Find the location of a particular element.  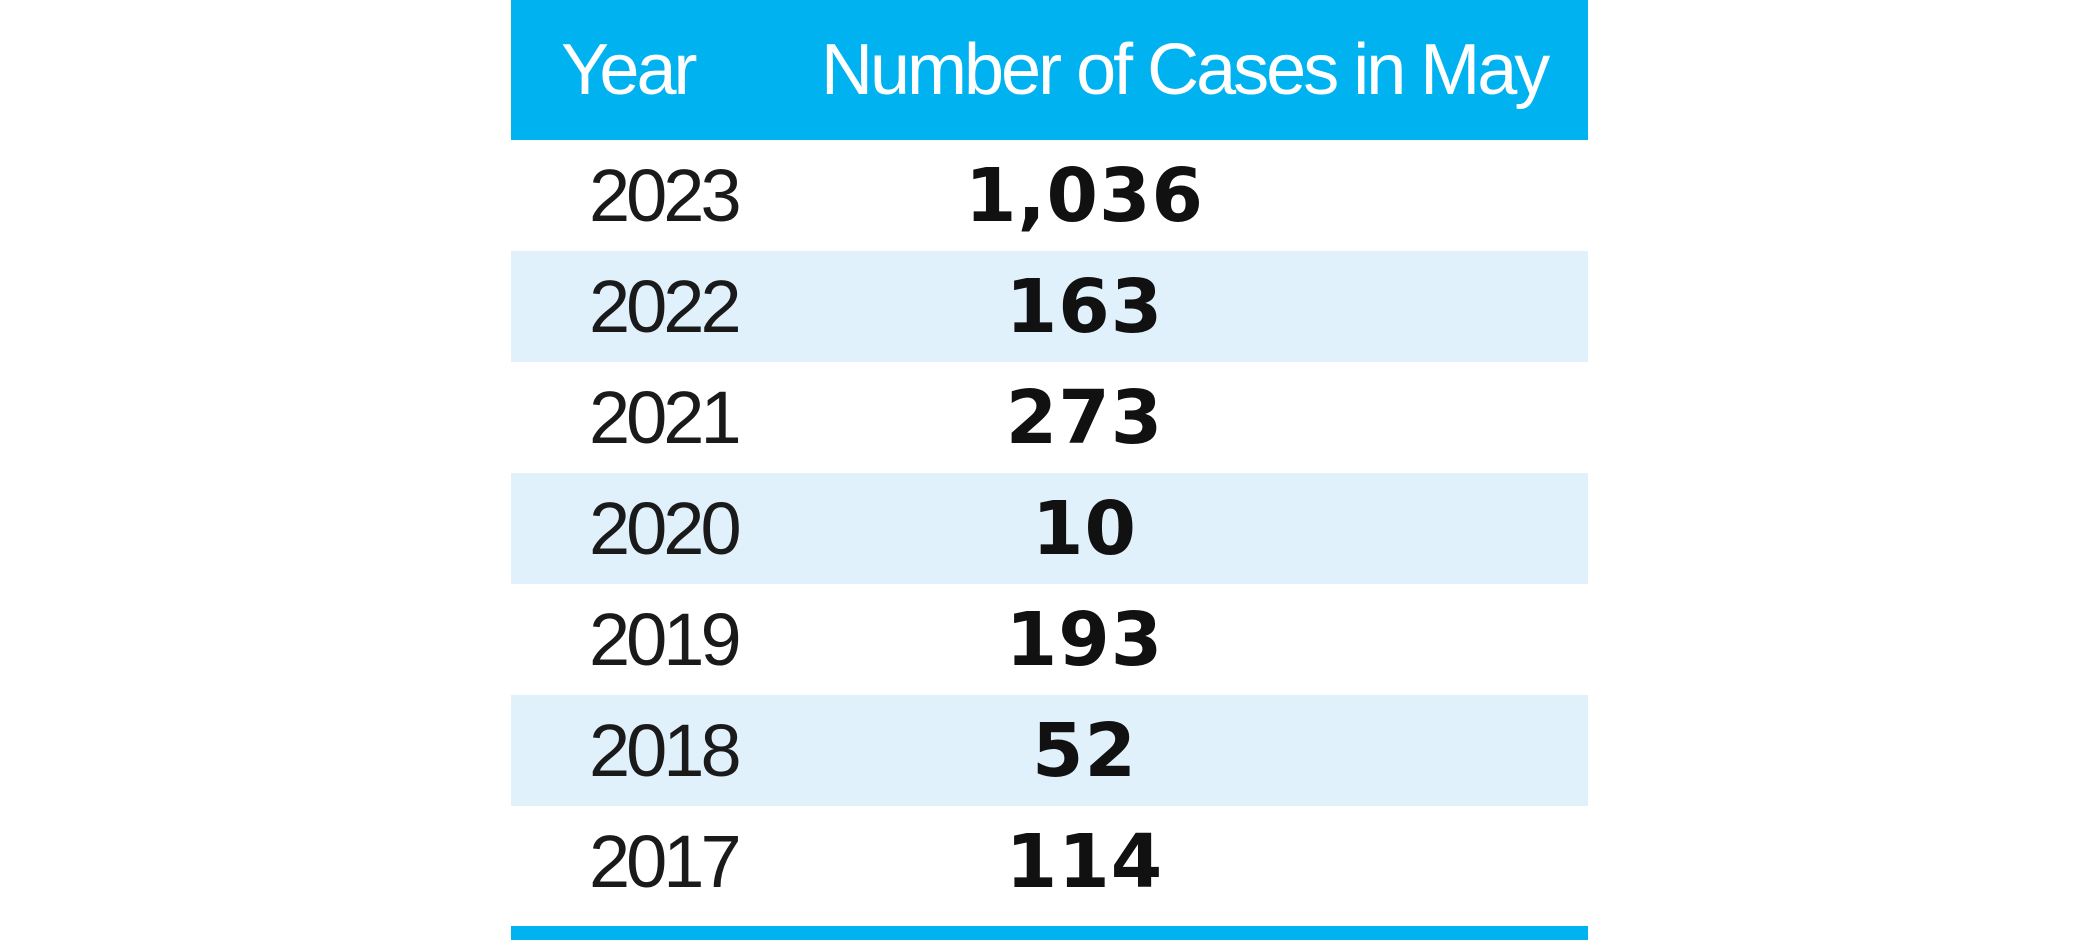

table-row: 2017 114 is located at coordinates (1049, 861).